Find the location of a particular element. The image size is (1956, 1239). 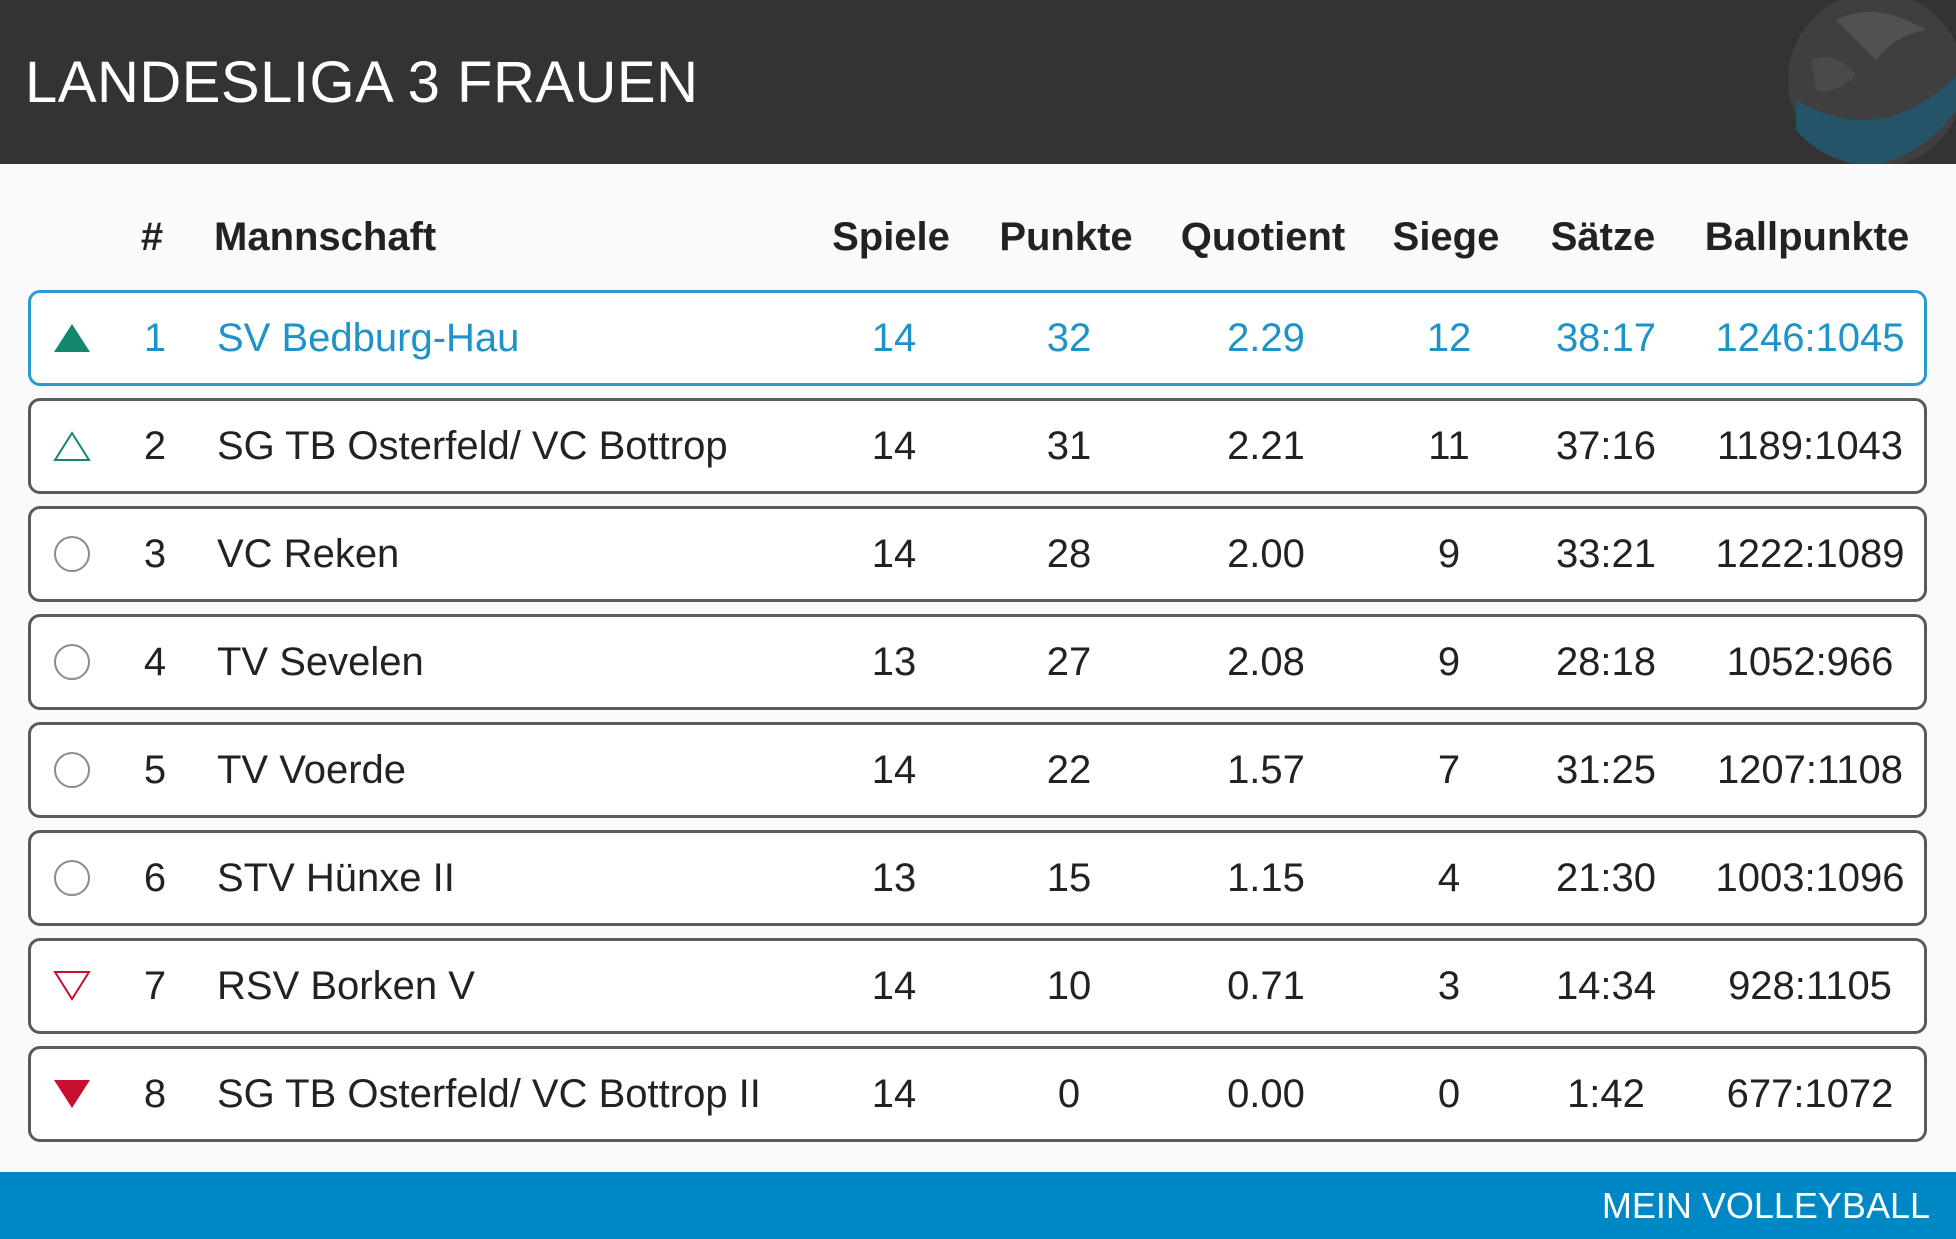

punkte-cell: 10 is located at coordinates (1069, 985).